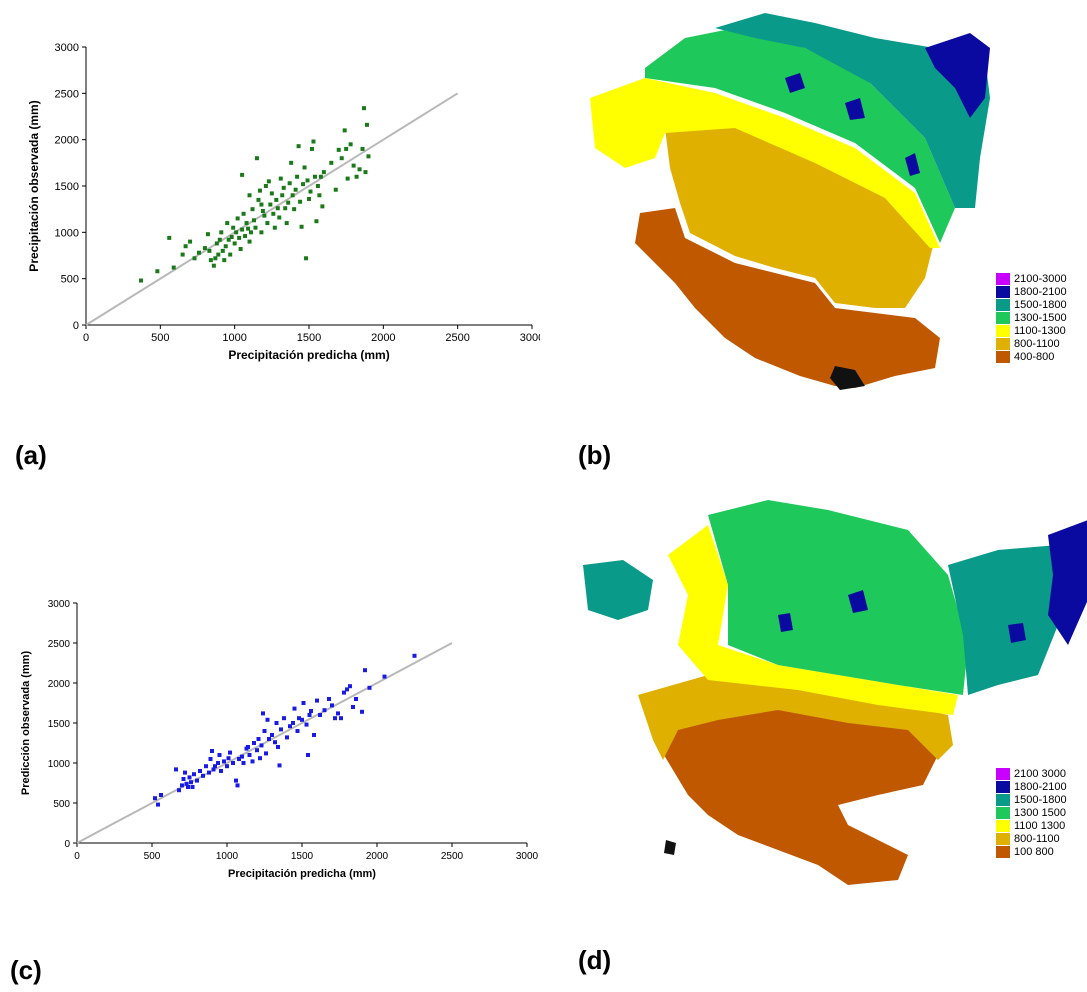  I want to click on legend-label: 100 800, so click(1034, 851).